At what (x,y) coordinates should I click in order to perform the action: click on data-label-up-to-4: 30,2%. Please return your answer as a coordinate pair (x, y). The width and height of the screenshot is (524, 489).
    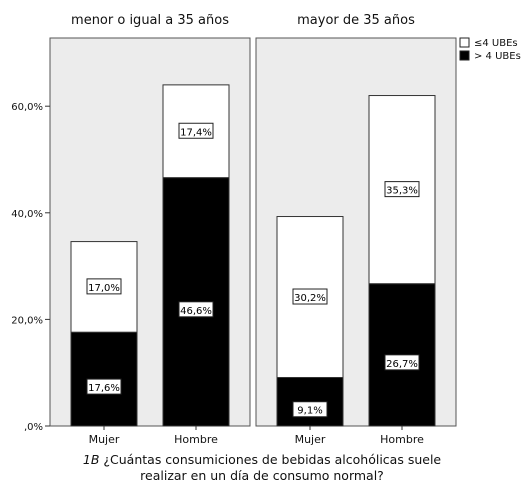
    Looking at the image, I should click on (310, 298).